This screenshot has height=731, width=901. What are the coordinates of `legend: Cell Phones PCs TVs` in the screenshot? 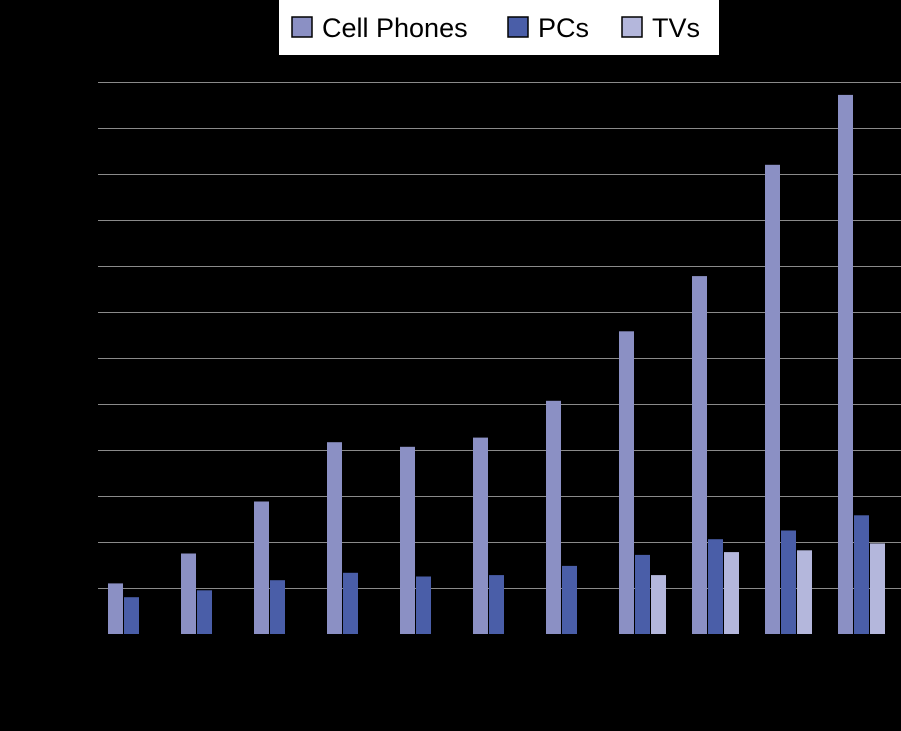 It's located at (499, 27).